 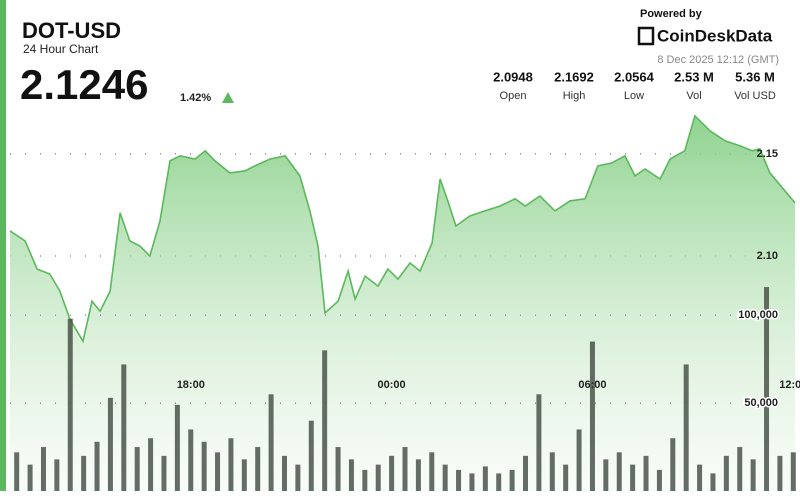 What do you see at coordinates (694, 76) in the screenshot?
I see `stat-value: 2.53 M` at bounding box center [694, 76].